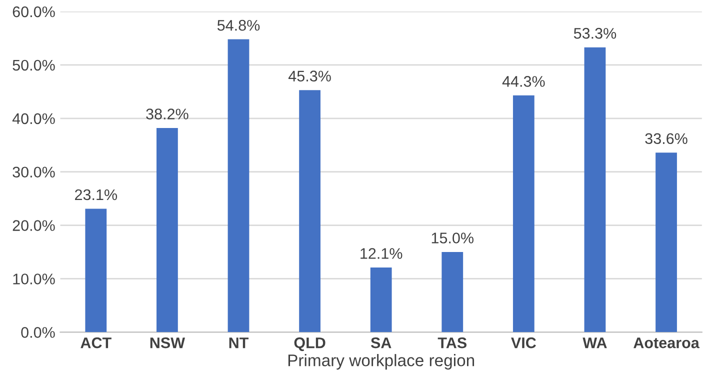 The width and height of the screenshot is (709, 384). Describe the element at coordinates (33, 172) in the screenshot. I see `y-tick-label: 30.0%` at that location.